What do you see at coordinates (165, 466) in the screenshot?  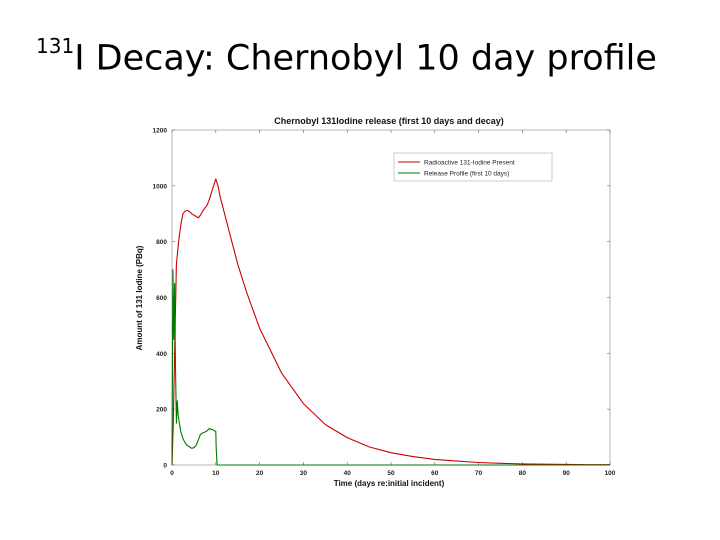 I see `y-tick-label: 0` at bounding box center [165, 466].